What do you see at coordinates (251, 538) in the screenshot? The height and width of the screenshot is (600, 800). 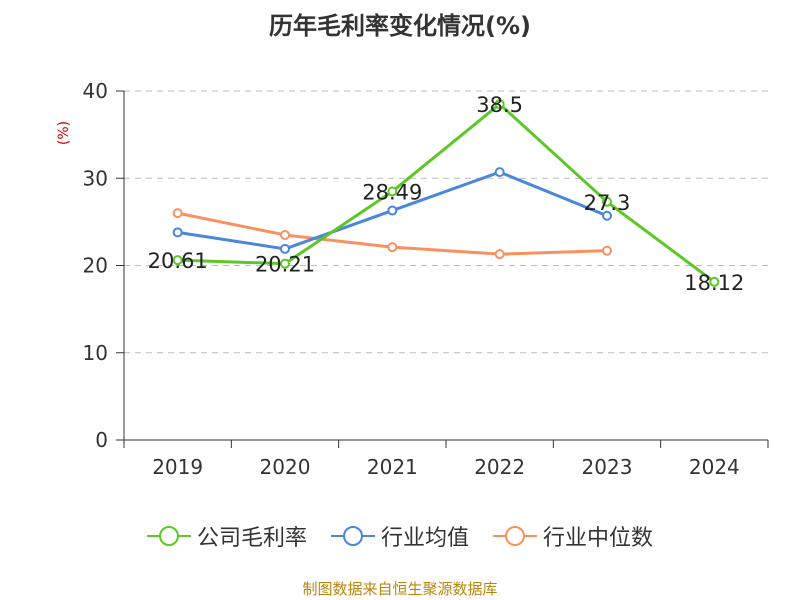 I see `legend-label: 公司毛利率` at bounding box center [251, 538].